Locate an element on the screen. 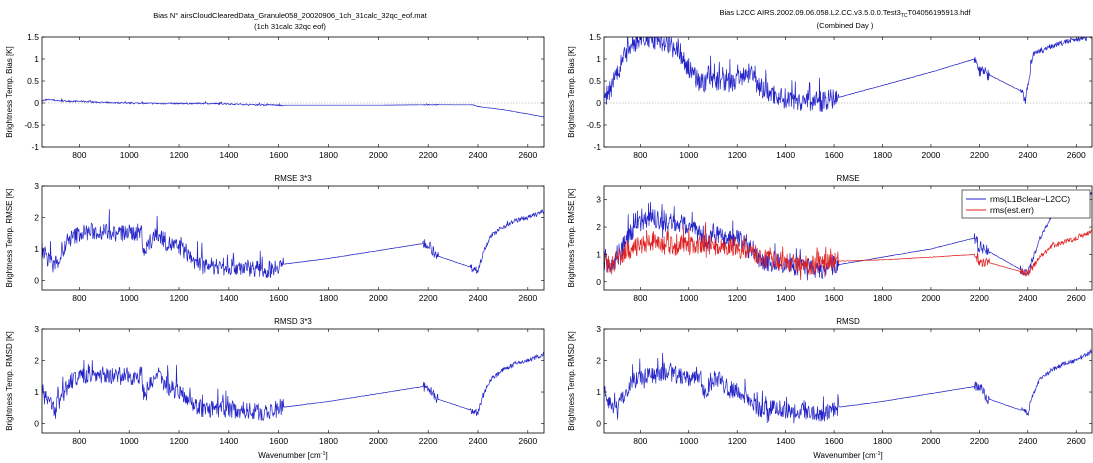 This screenshot has width=1093, height=463. left-xlabel-sup: -1 is located at coordinates (323, 454).